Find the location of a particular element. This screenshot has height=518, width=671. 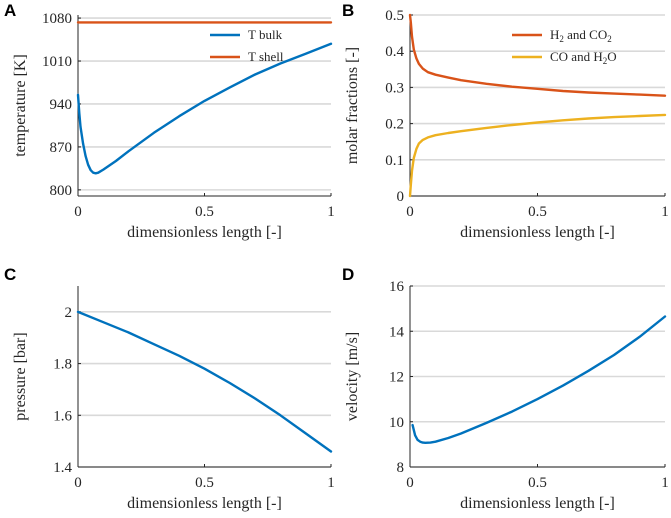

panel-d-y-tick-label: 12 is located at coordinates (396, 378).